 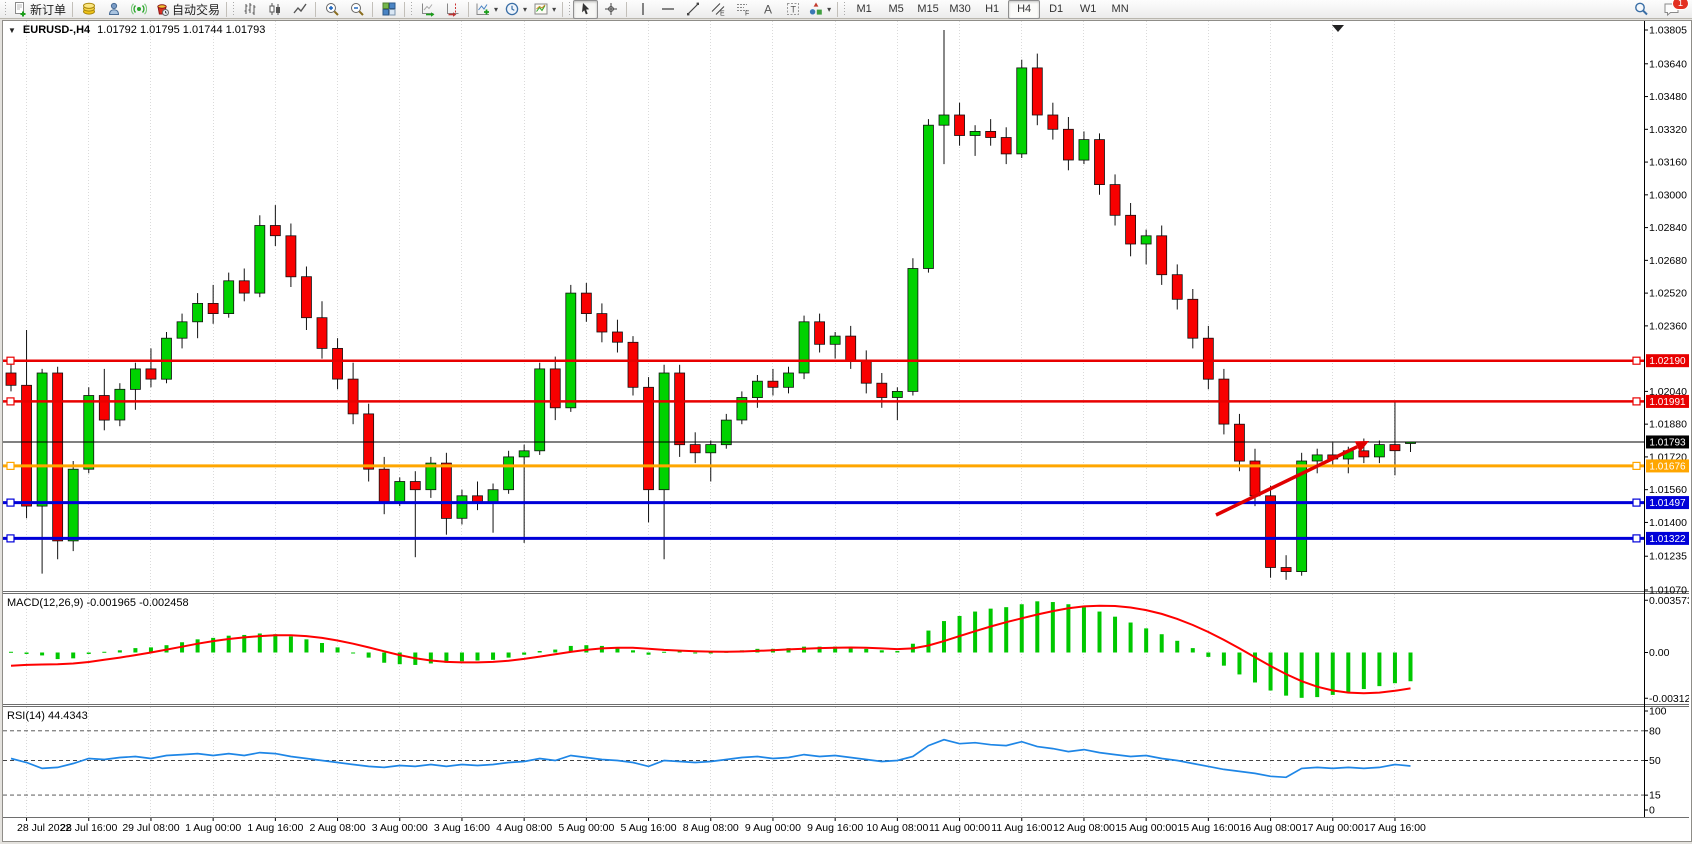 What do you see at coordinates (427, 9) in the screenshot?
I see `auto-scroll-button` at bounding box center [427, 9].